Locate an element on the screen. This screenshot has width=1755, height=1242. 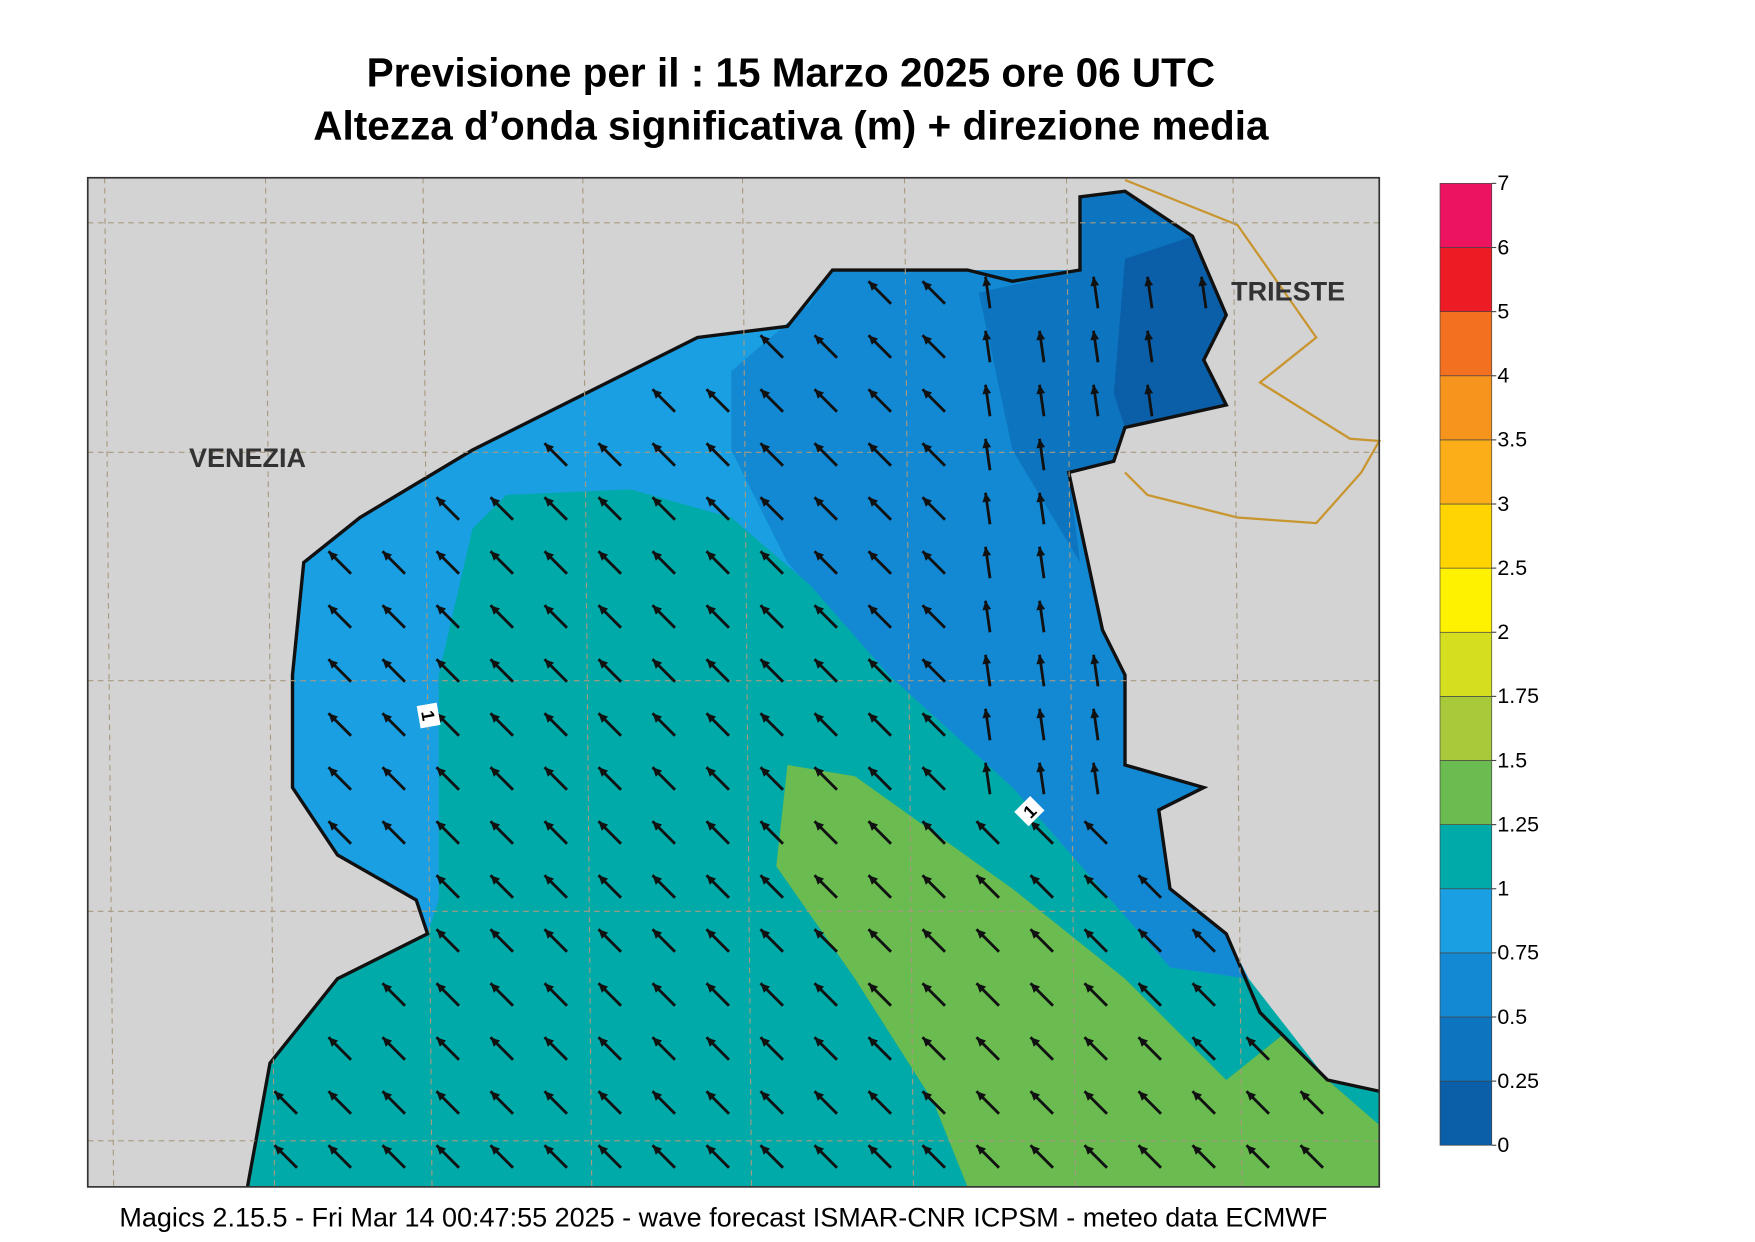
colorbar-label: 6 is located at coordinates (1503, 247).